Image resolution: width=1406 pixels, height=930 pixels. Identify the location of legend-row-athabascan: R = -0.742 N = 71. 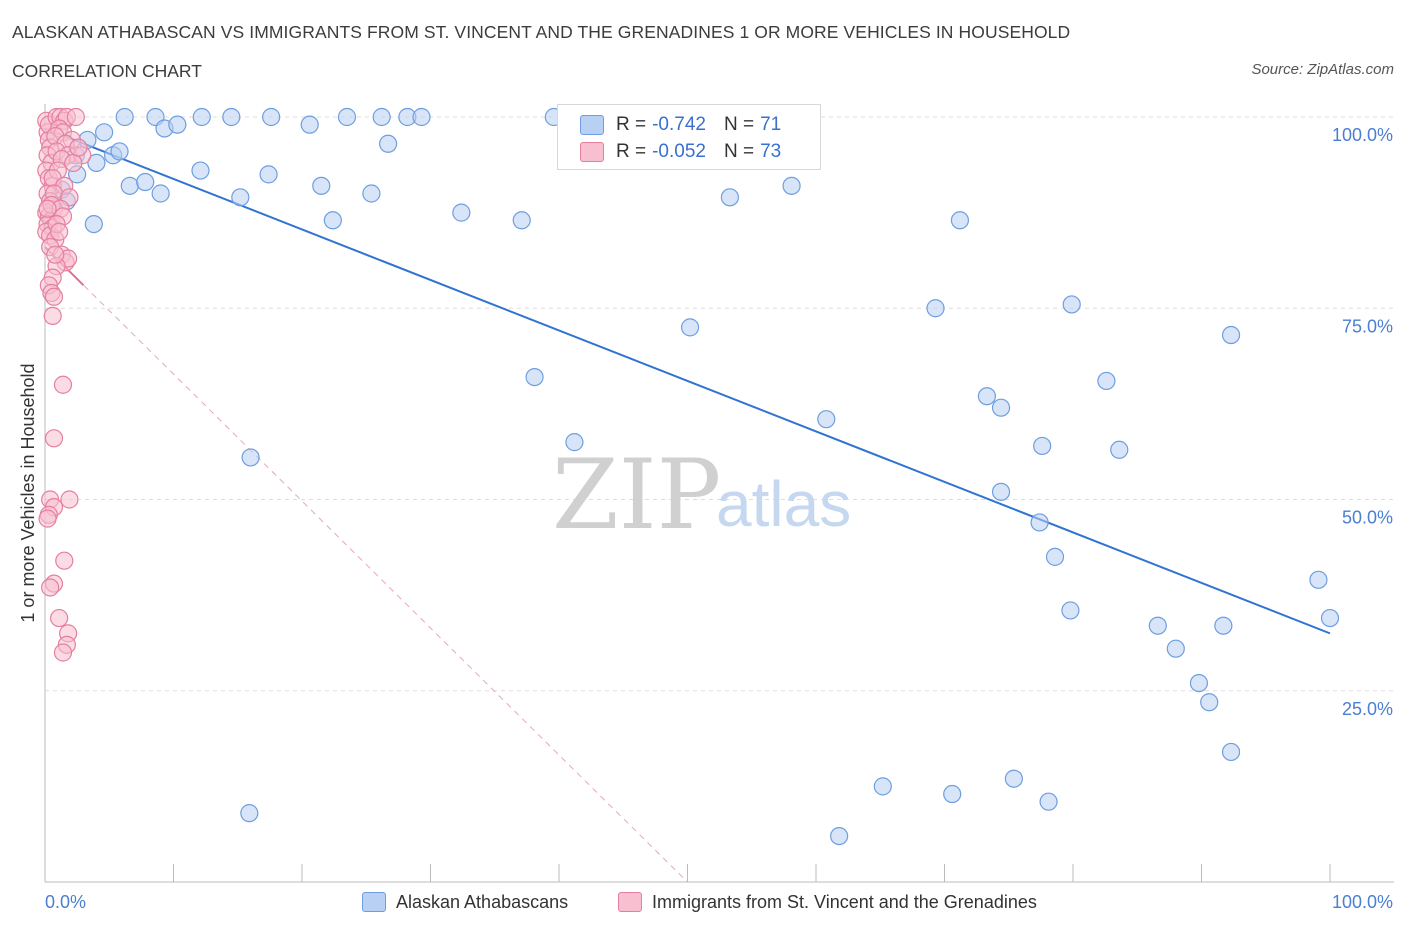
(680, 125).